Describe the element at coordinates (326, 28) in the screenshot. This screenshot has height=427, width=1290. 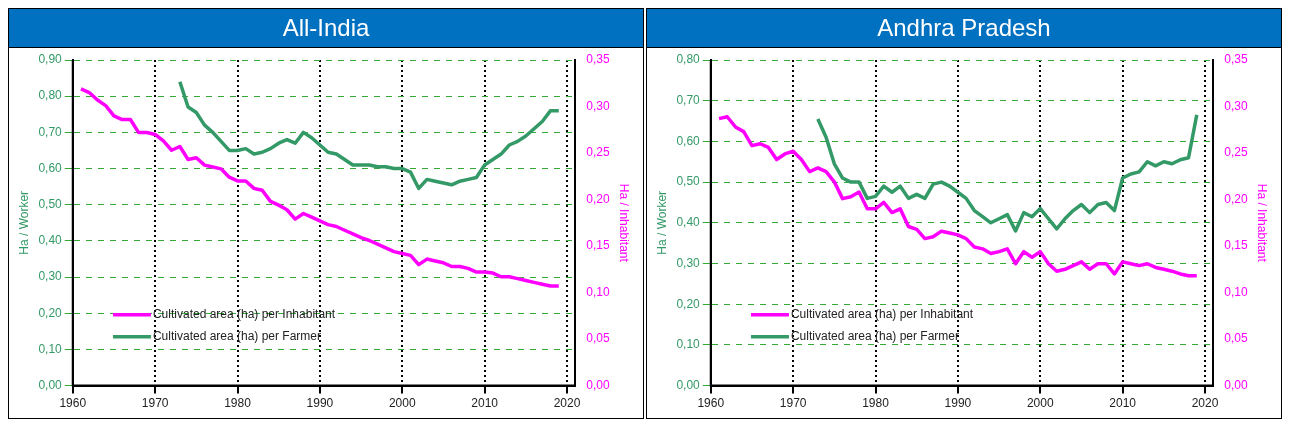
I see `chart-title: All-India` at that location.